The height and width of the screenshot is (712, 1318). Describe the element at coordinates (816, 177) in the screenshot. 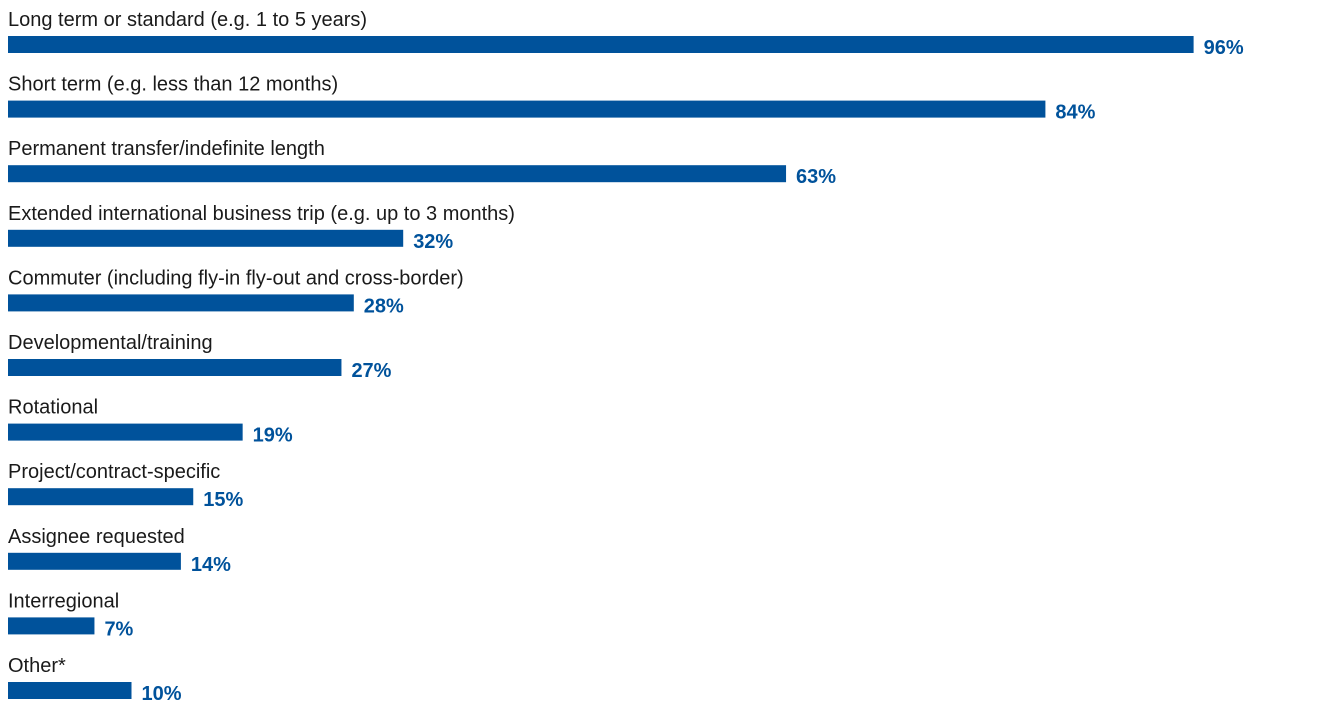

I see `value-label: 63%` at that location.